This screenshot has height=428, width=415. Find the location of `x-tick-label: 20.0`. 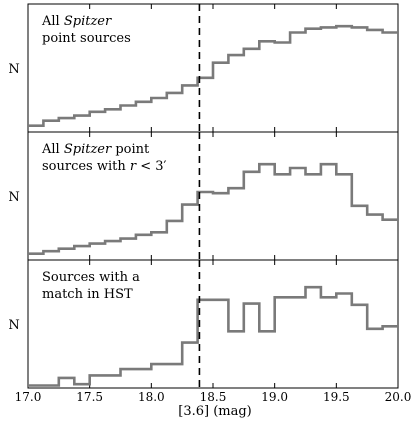

x-tick-label: 20.0 is located at coordinates (398, 397).